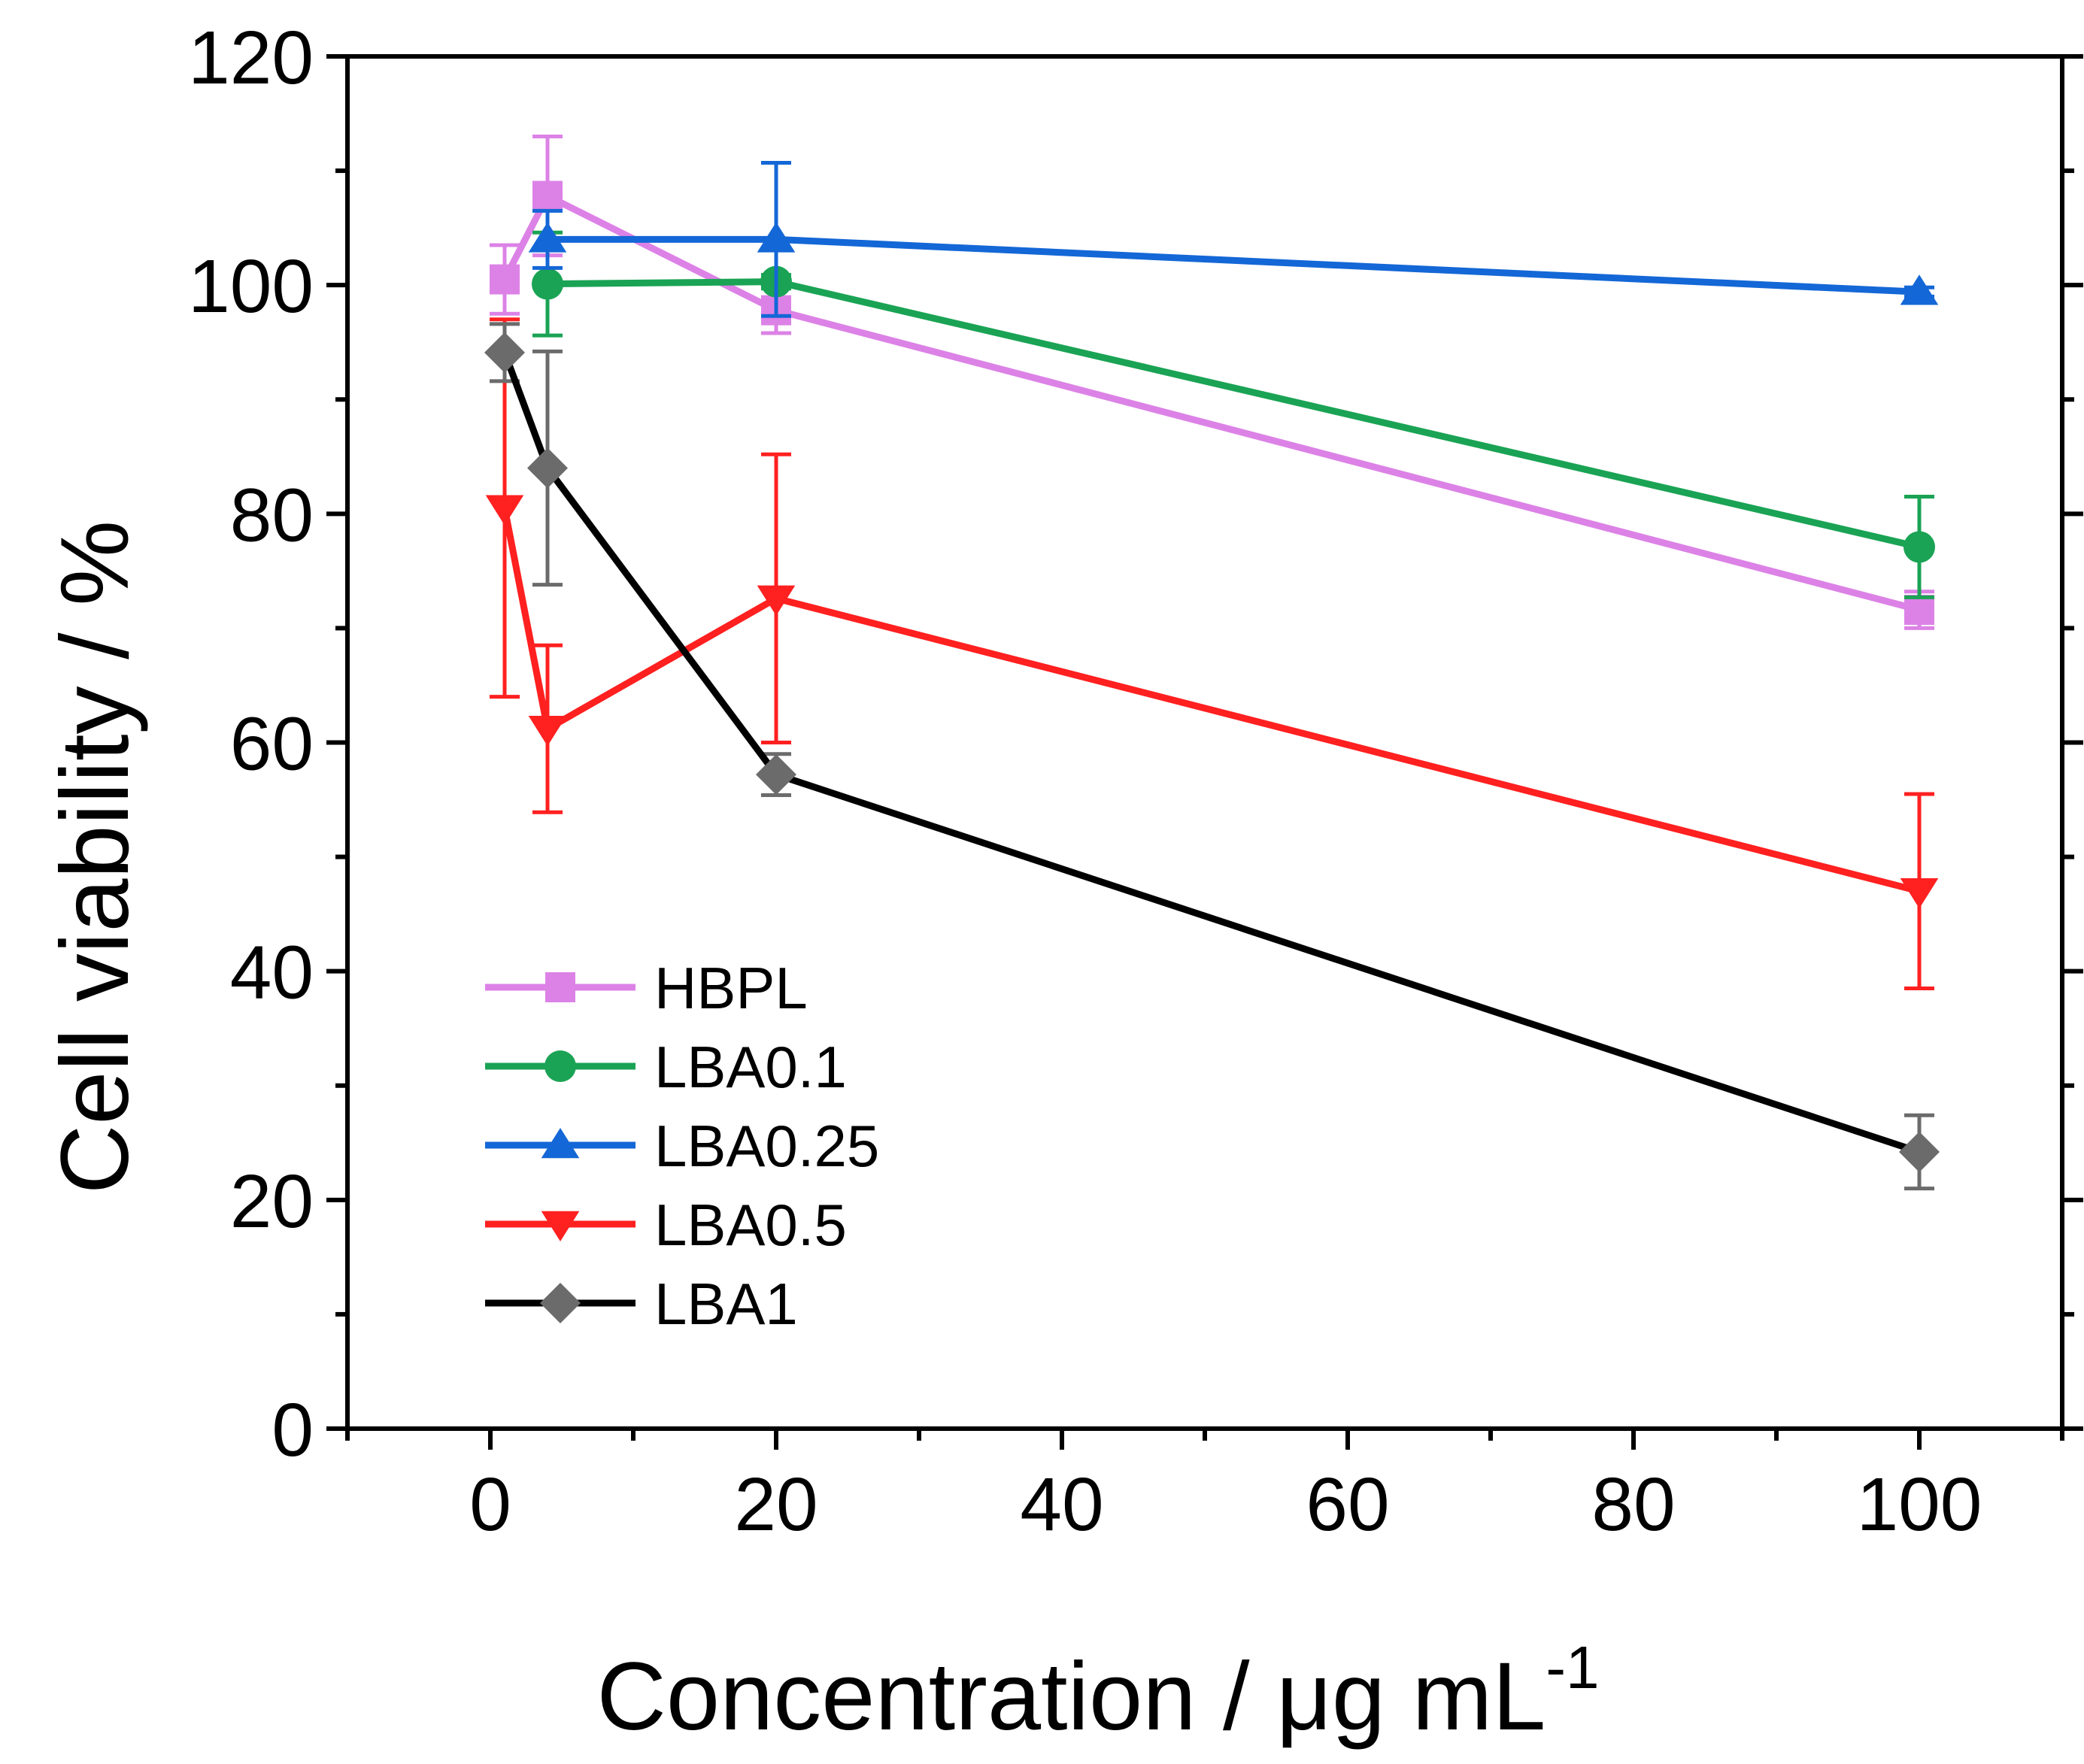 The width and height of the screenshot is (2084, 1764). What do you see at coordinates (272, 973) in the screenshot?
I see `y-tick-label: 40` at bounding box center [272, 973].